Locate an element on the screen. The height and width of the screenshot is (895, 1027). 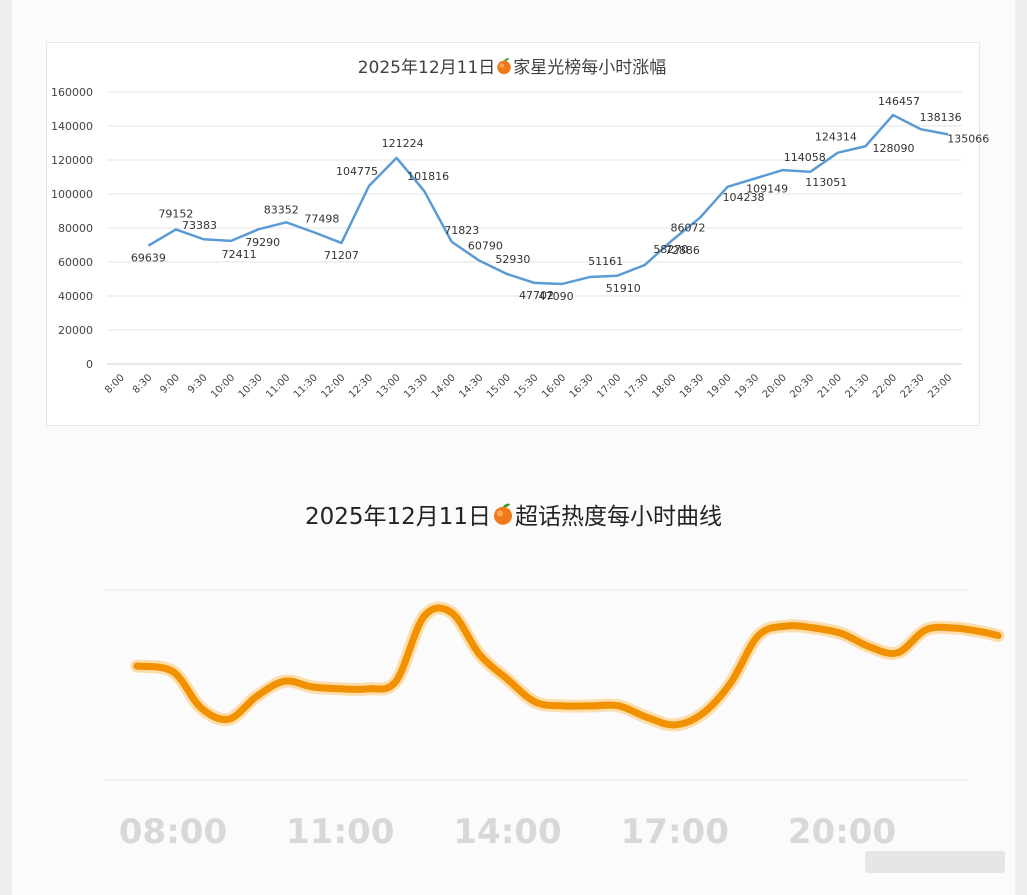
chart2-title: 2025年12月11日 超话热度每小时曲线 is located at coordinates (513, 514).